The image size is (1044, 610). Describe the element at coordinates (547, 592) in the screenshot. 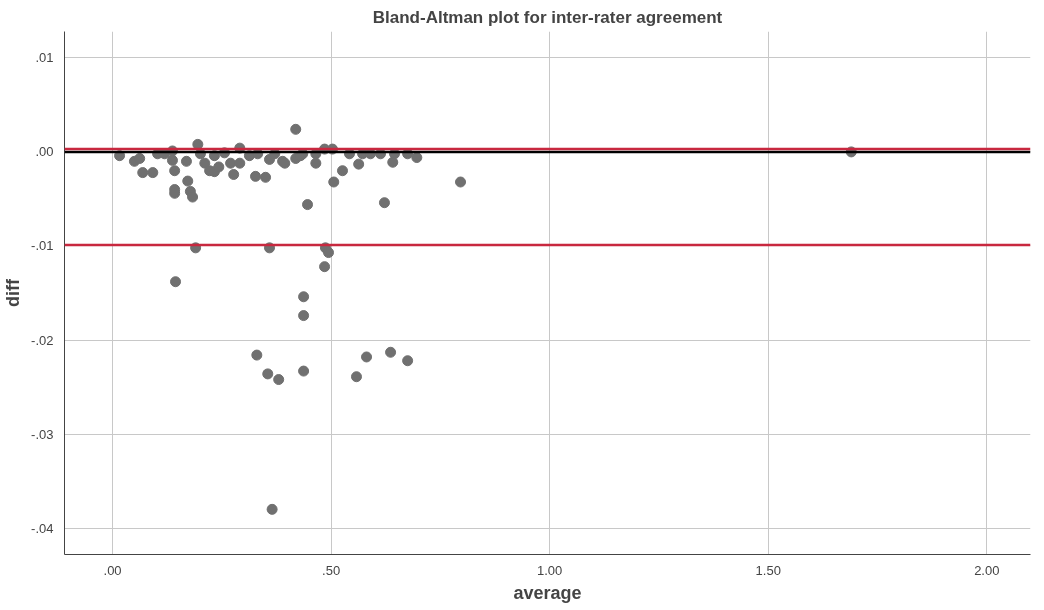

I see `x-axis-title: average` at that location.